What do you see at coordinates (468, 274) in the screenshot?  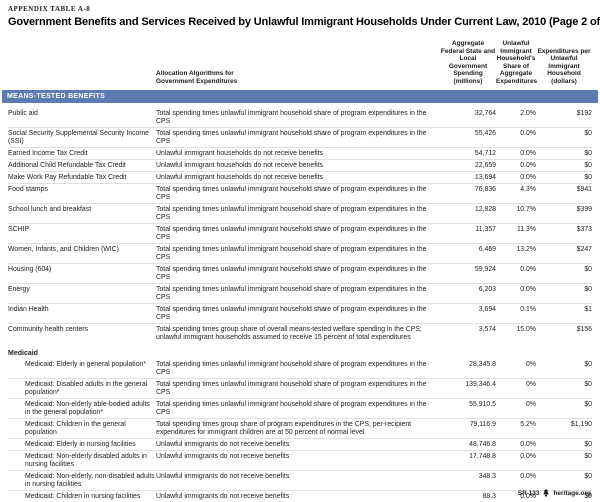 I see `spending-cell: 59,924` at bounding box center [468, 274].